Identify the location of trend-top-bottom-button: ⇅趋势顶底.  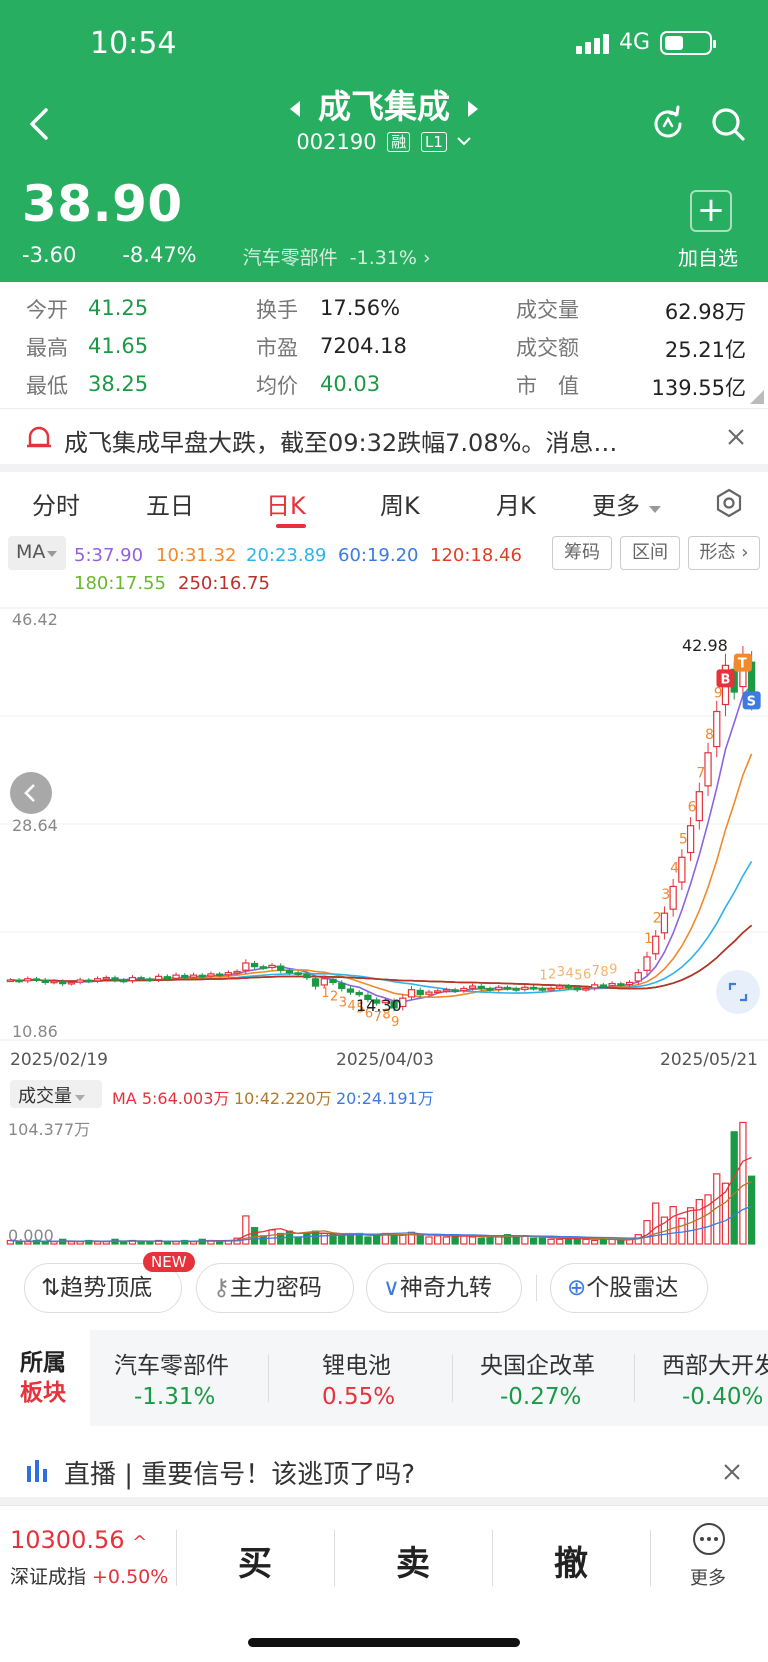
(103, 1288).